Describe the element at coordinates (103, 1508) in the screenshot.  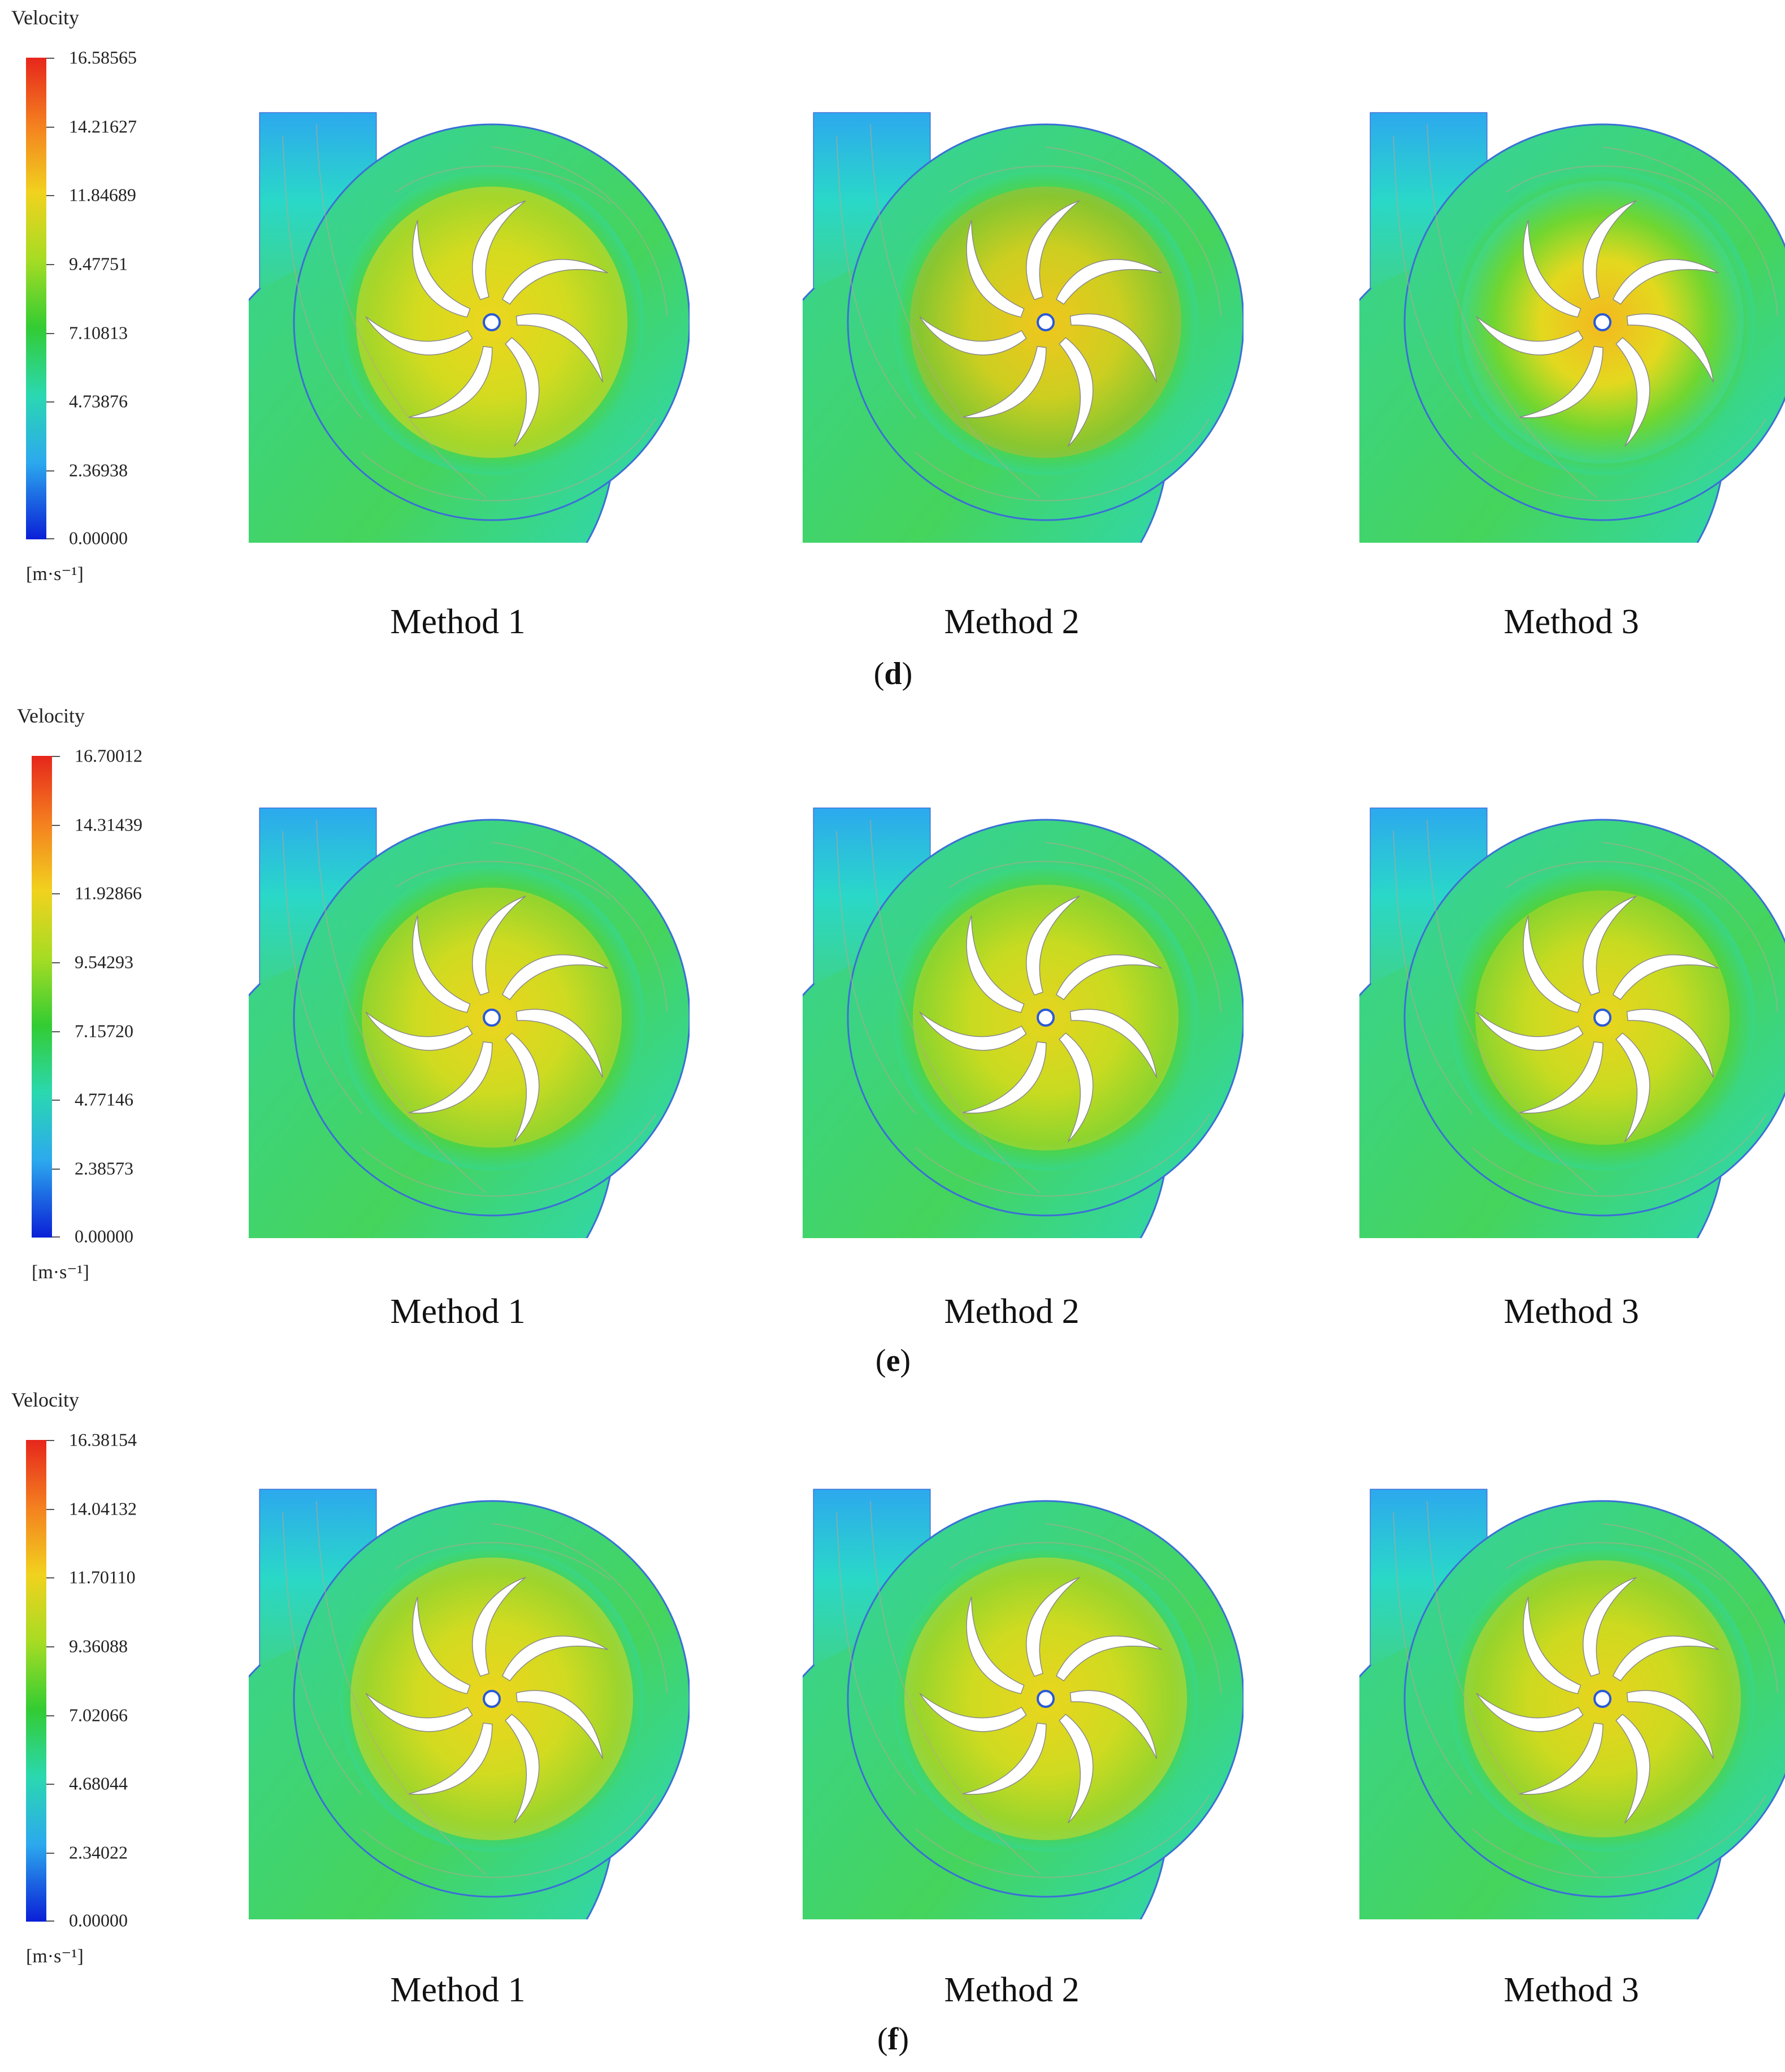
I see `legend-label: 14.04132` at that location.